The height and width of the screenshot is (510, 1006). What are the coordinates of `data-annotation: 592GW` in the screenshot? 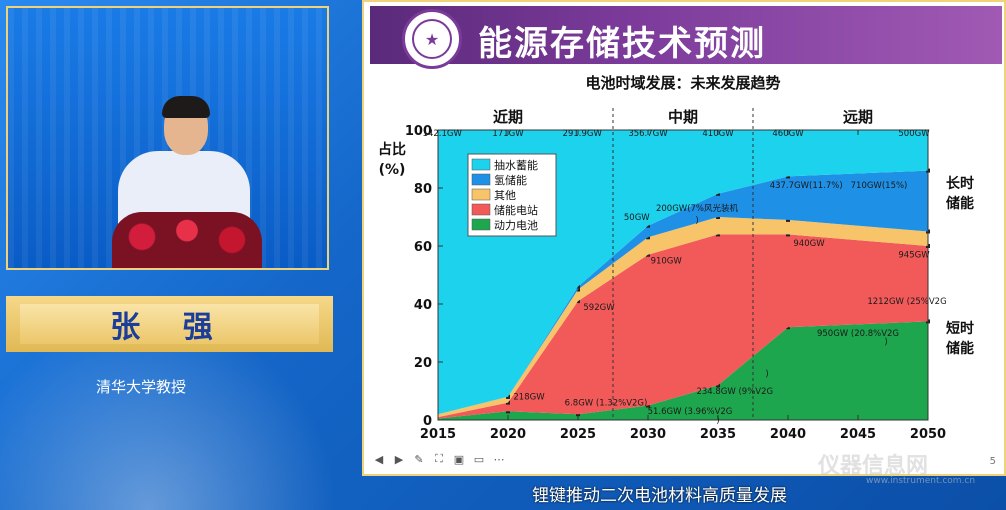 It's located at (599, 308).